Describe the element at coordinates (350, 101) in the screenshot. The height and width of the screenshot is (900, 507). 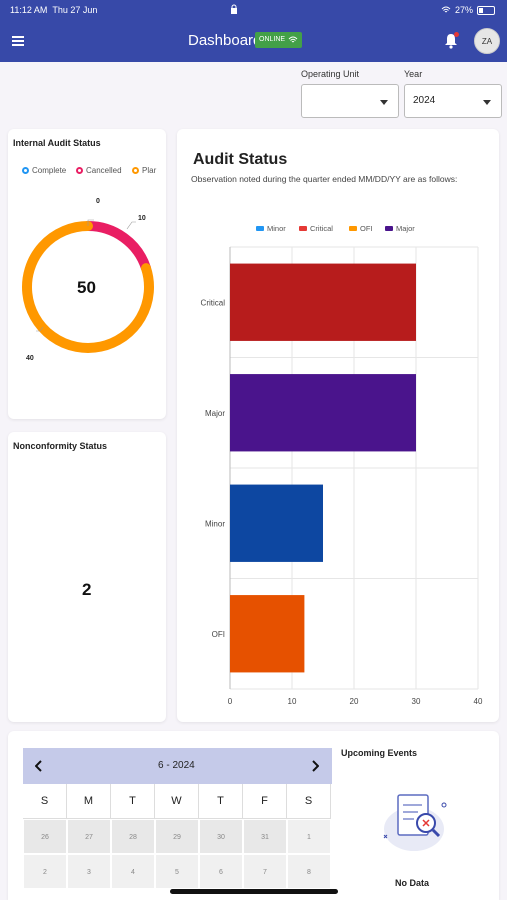
I see `operating-unit-select` at that location.